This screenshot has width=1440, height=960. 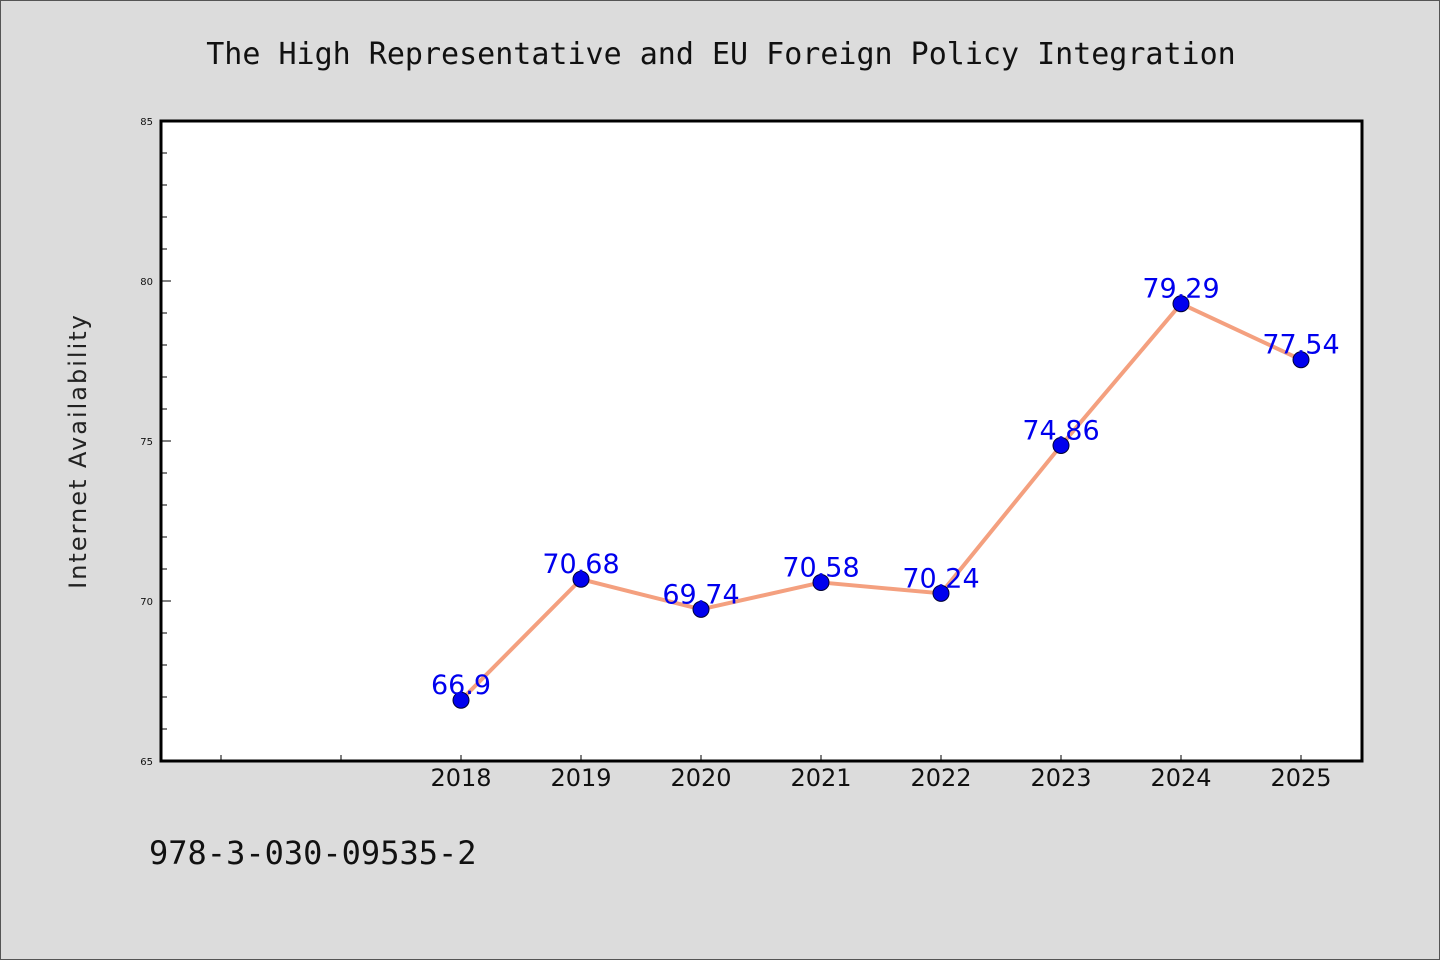 I want to click on footer-code: 978-3-030-09535-2, so click(x=313, y=853).